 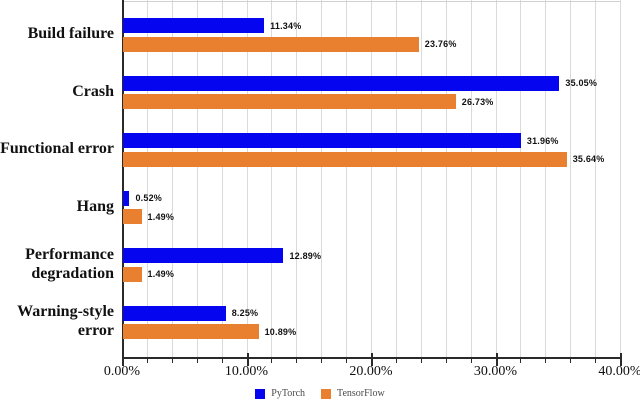 I want to click on bar-value-label: 23.76%, so click(x=440, y=44).